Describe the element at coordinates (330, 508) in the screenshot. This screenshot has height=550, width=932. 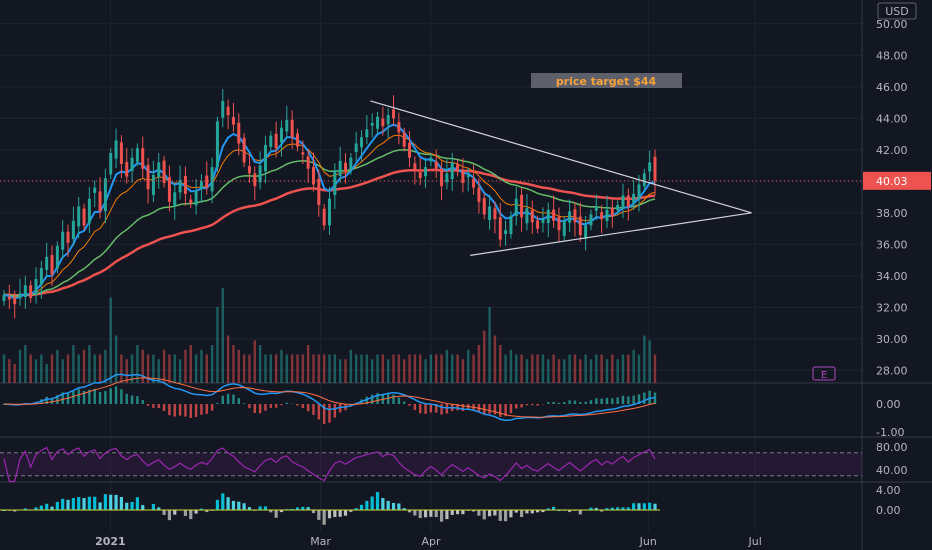
I see `oscillator-panel` at that location.